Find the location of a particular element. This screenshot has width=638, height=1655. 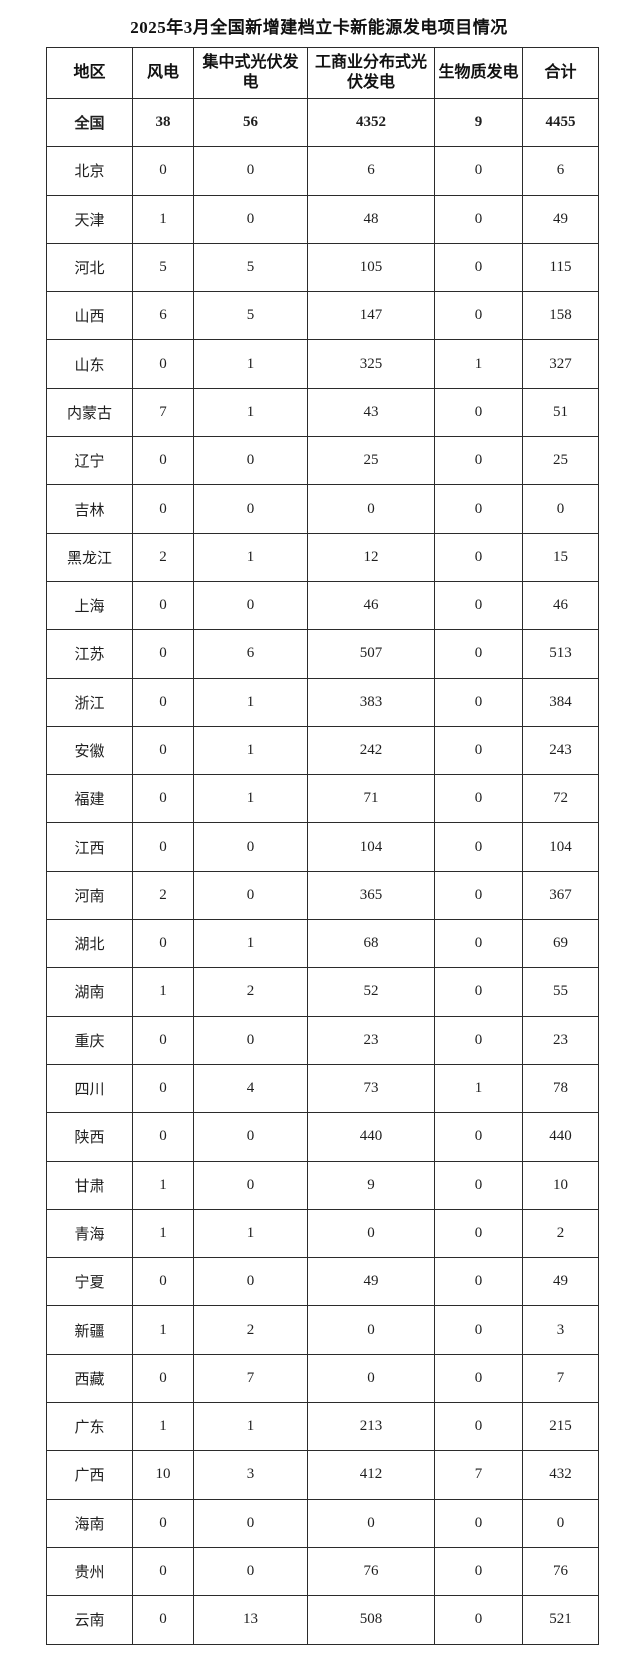

value-cell: 383 is located at coordinates (371, 702).